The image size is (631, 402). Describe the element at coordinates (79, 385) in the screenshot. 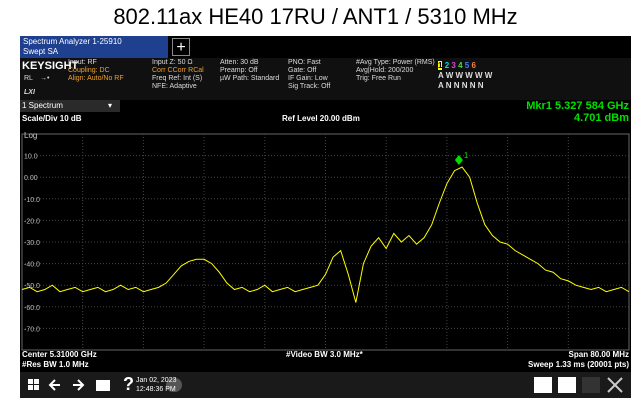

I see `redo-icon` at that location.